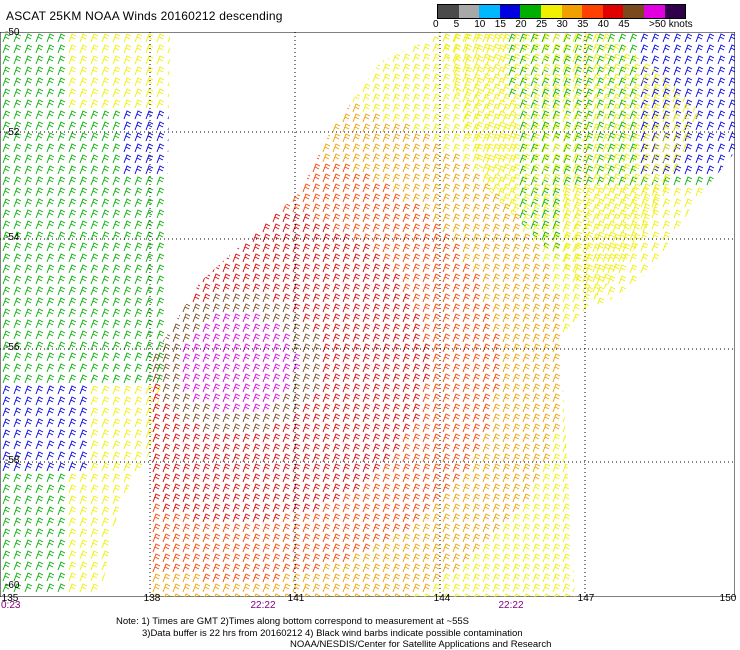  I want to click on wind-speed-colorbar: 0 5 10 15 20 25 30 35 40 45 >50 knots, so click(585, 19).